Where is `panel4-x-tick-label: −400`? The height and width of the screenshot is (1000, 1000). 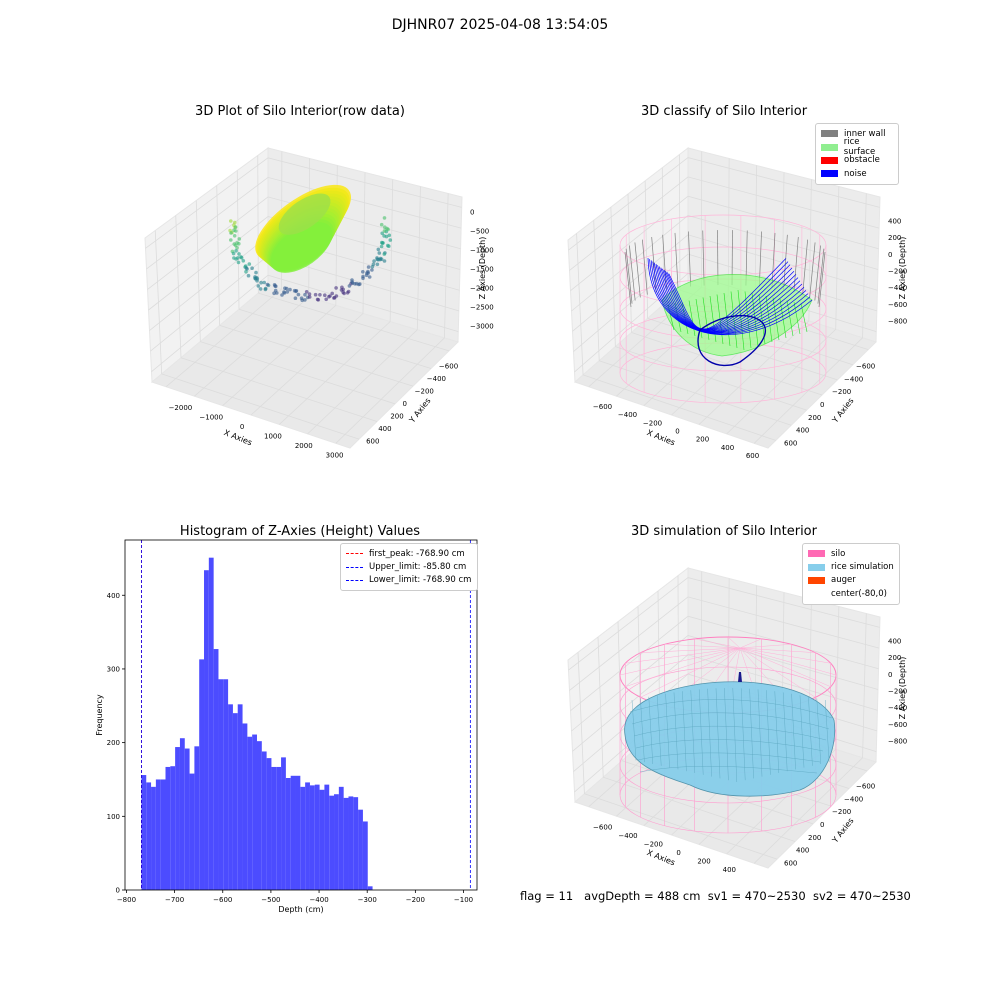 panel4-x-tick-label: −400 is located at coordinates (627, 836).